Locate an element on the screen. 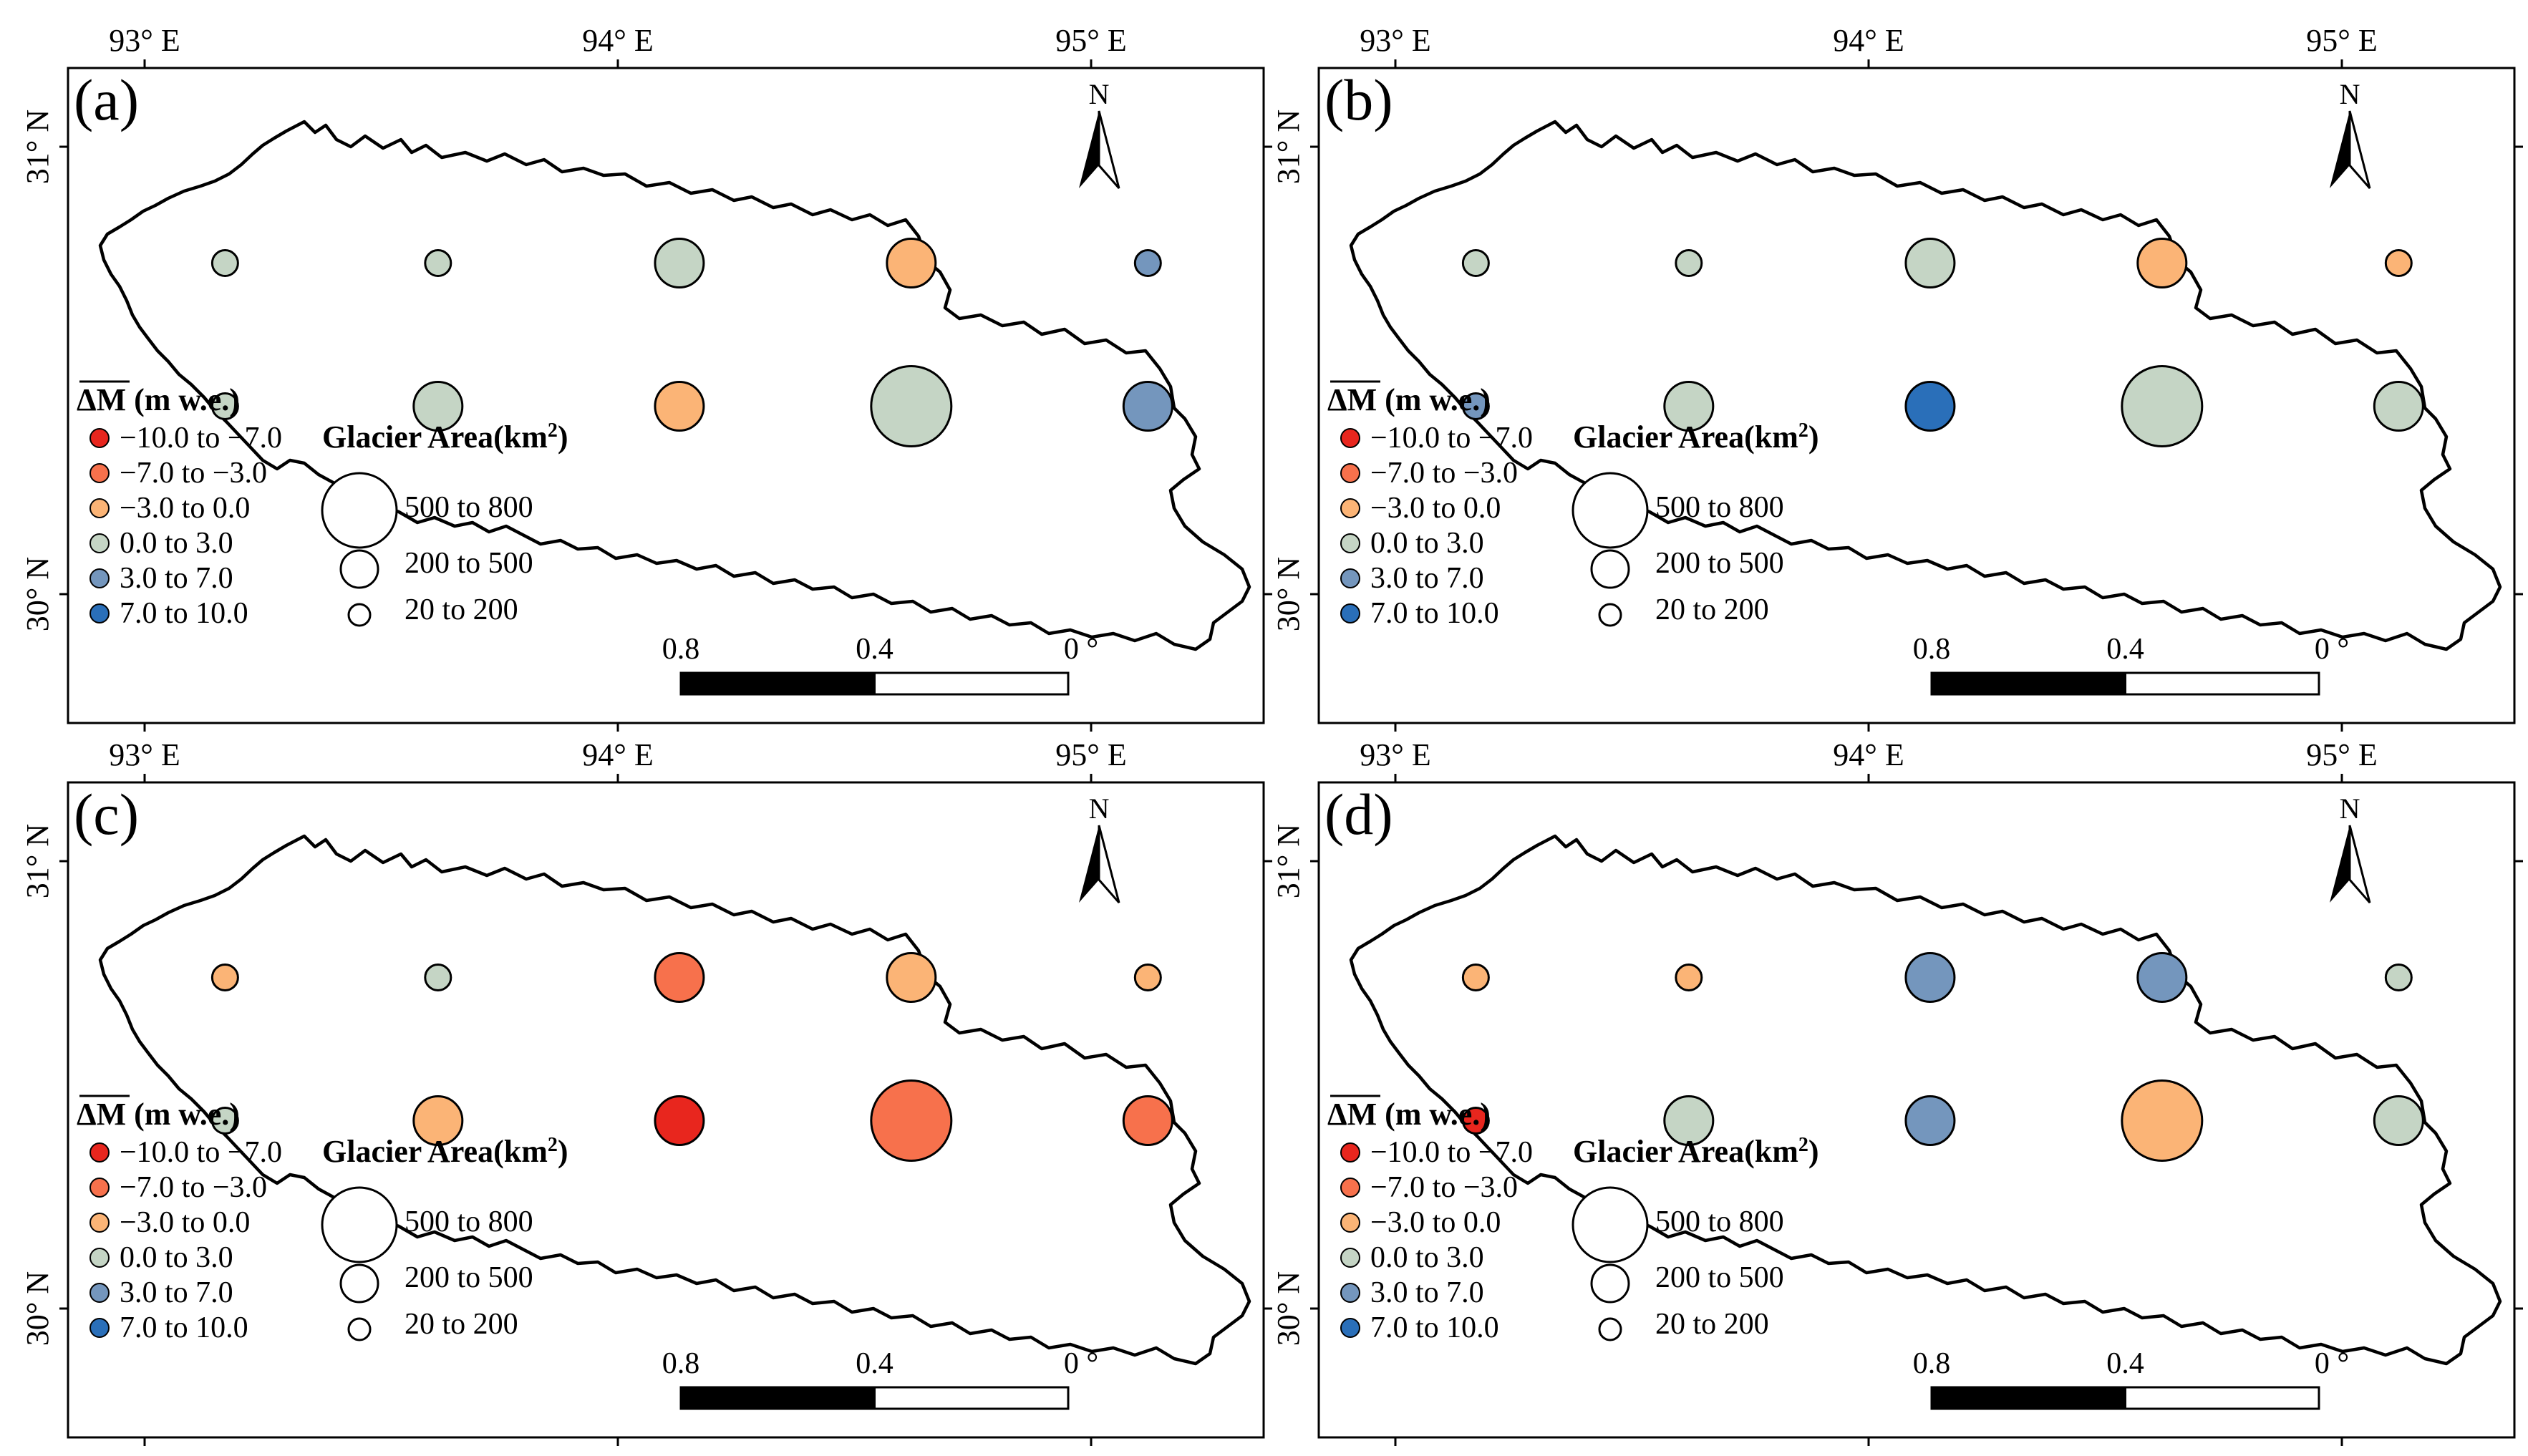 The width and height of the screenshot is (2528, 1456). panel-label: (d) is located at coordinates (1358, 814).